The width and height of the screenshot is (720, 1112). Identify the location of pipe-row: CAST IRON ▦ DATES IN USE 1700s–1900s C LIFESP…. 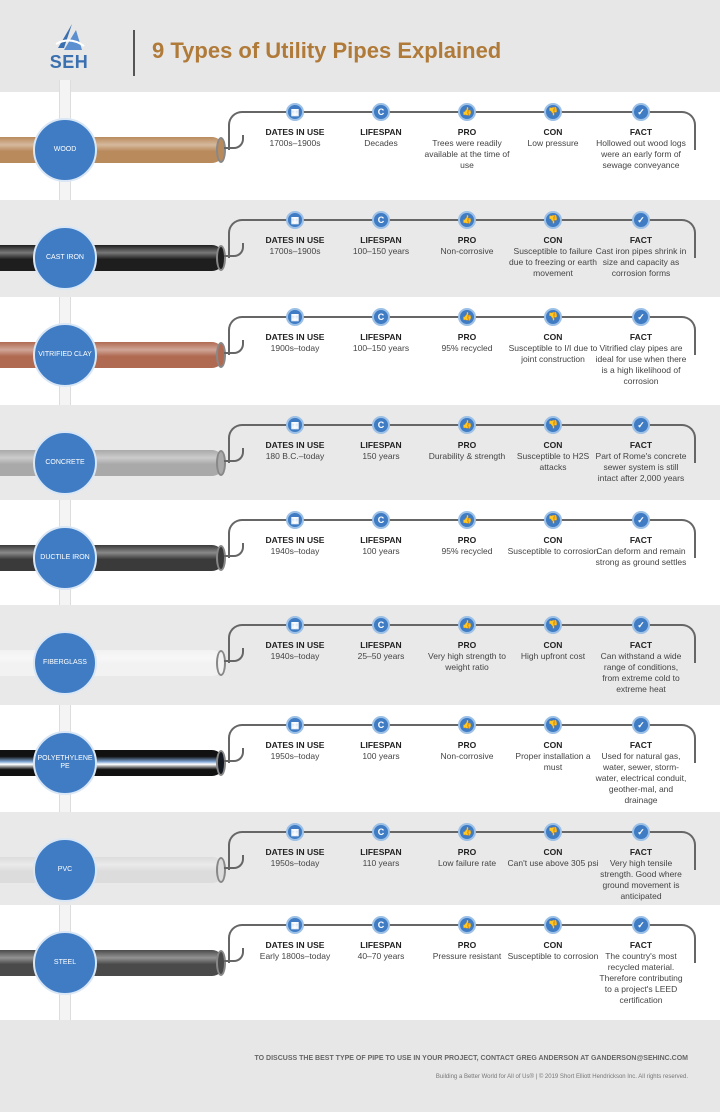
(360, 248).